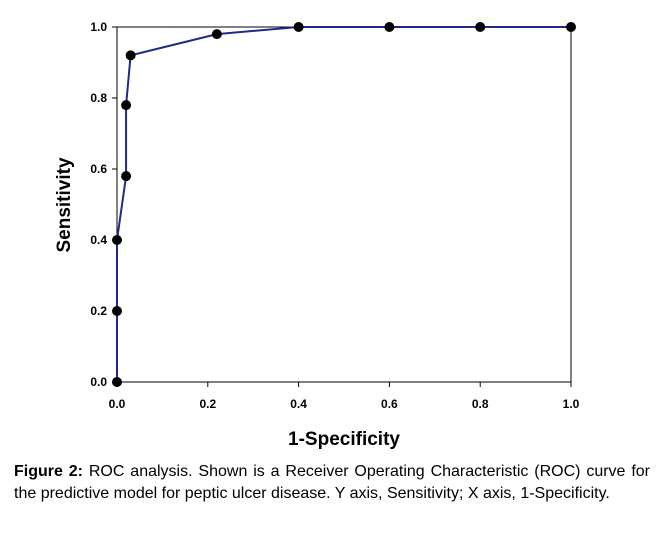  I want to click on x-tick-label: 0.8, so click(480, 404).